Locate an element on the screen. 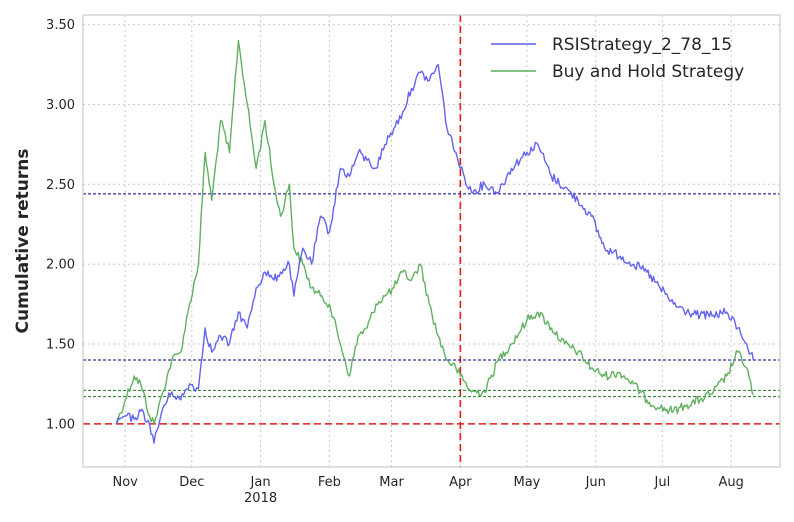 This screenshot has height=522, width=794. legend-label-0: RSIStrategy_2_78_15 is located at coordinates (642, 45).